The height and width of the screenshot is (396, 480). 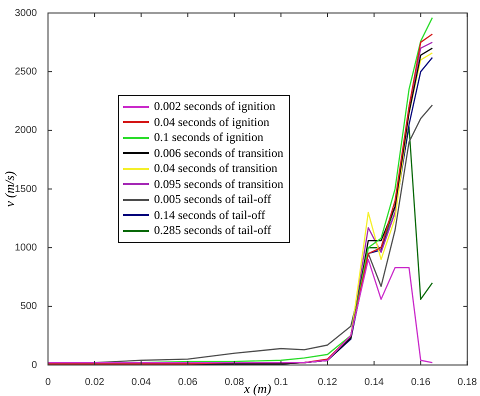 What do you see at coordinates (210, 215) in the screenshot?
I see `legend-label: 0.14 seconds of tail-off` at bounding box center [210, 215].